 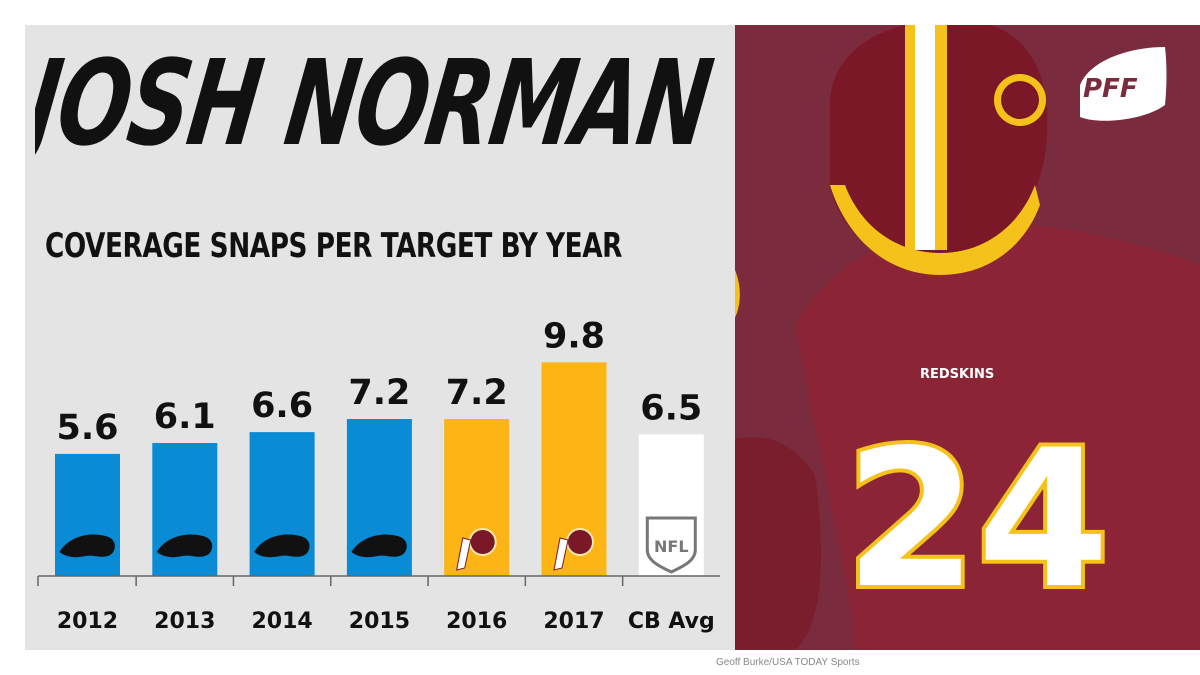 I want to click on player-name-title: JOSH NORMAN, so click(x=377, y=103).